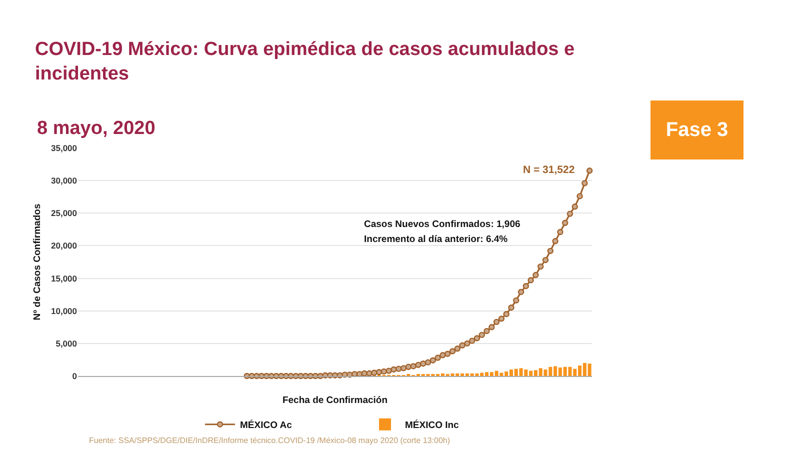 The image size is (800, 451). Describe the element at coordinates (38, 262) in the screenshot. I see `y-axis-title: Nº de Casos Confirmados` at that location.